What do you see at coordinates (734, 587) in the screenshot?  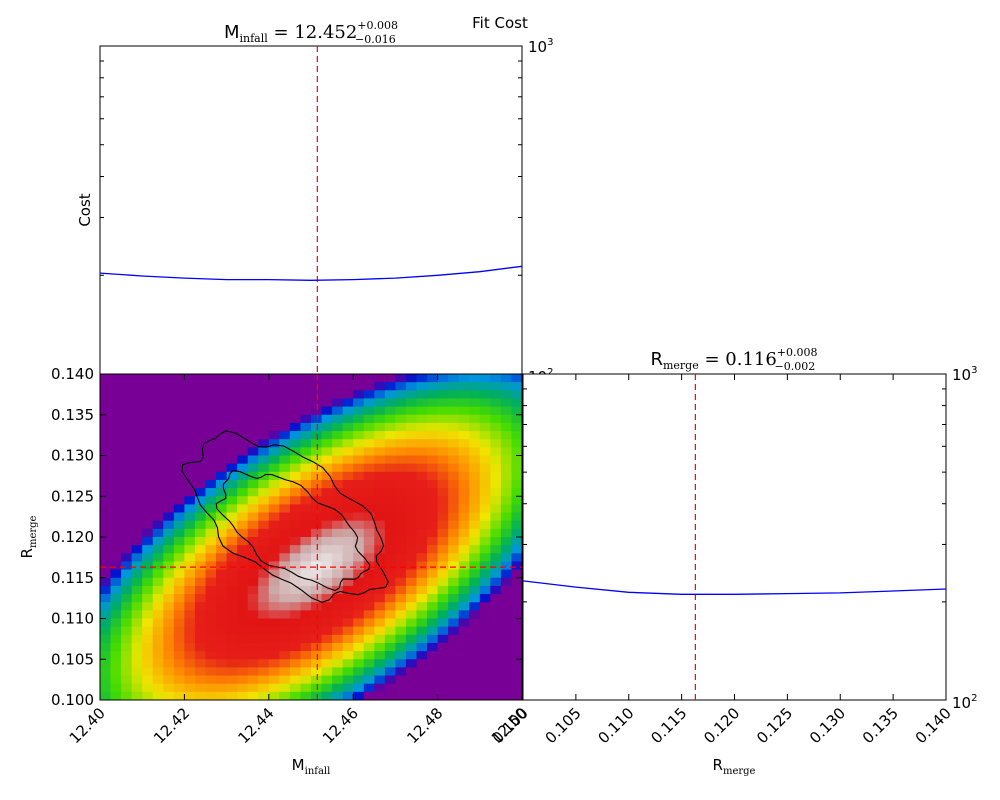 I see `marginal-r-merge-cost-curve` at bounding box center [734, 587].